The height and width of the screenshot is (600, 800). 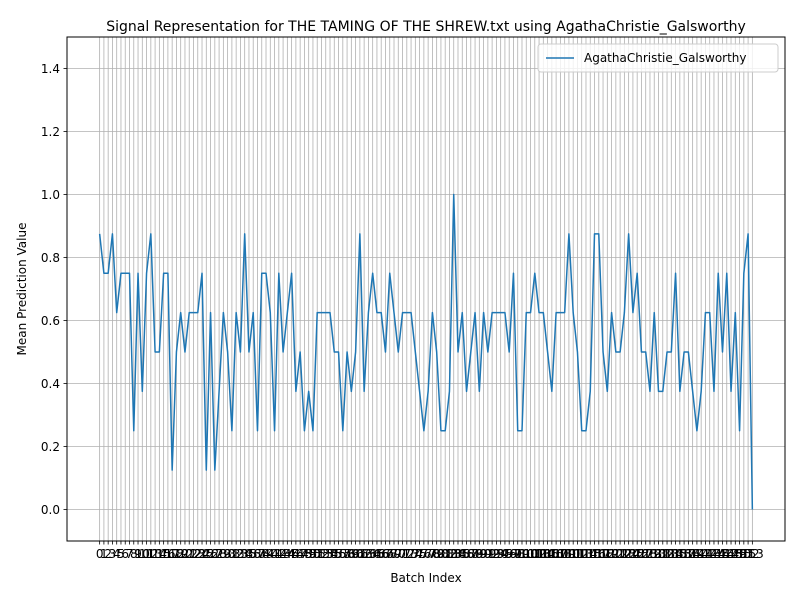 What do you see at coordinates (410, 554) in the screenshot?
I see `x-tick-label: 73` at bounding box center [410, 554].